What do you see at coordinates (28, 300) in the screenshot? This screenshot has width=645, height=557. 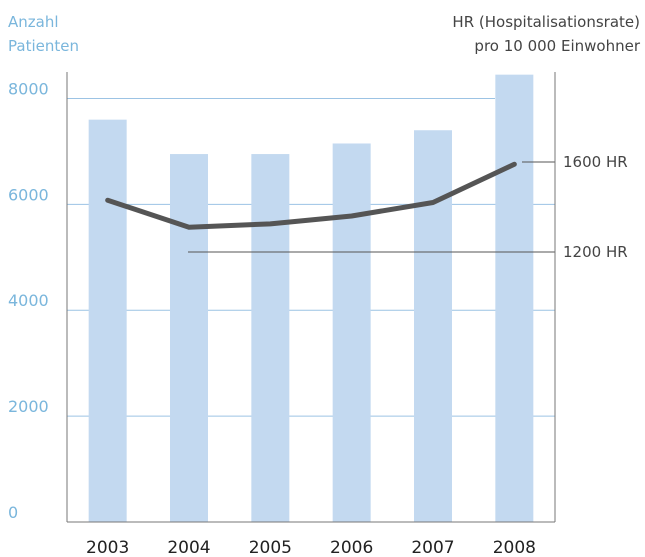 I see `y-tick-label: 4000` at bounding box center [28, 300].